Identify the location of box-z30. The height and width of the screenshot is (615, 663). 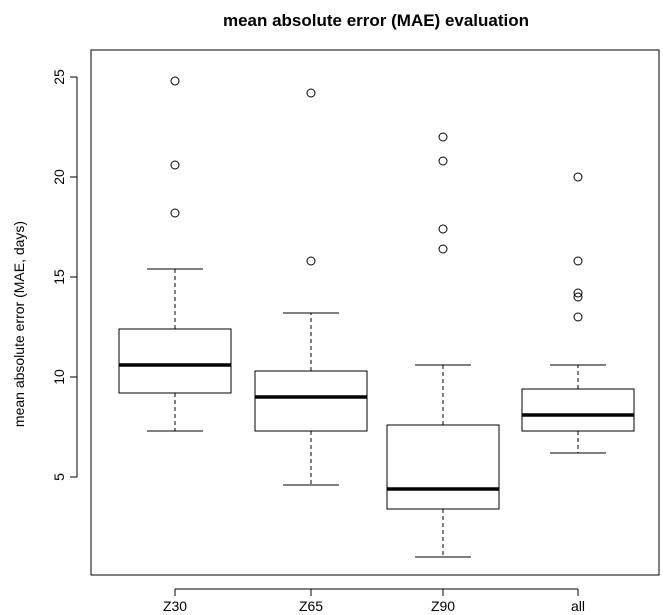
(175, 254).